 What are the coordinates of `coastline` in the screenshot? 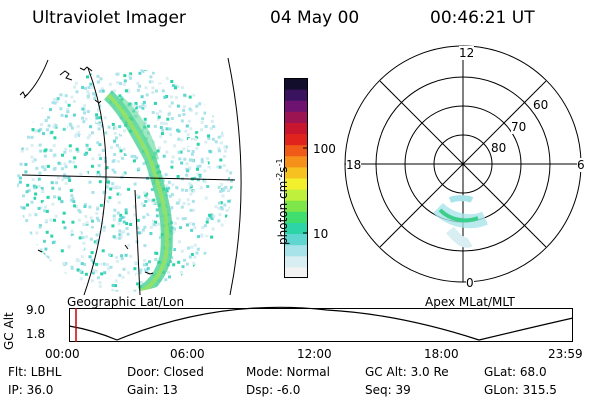 It's located at (86, 170).